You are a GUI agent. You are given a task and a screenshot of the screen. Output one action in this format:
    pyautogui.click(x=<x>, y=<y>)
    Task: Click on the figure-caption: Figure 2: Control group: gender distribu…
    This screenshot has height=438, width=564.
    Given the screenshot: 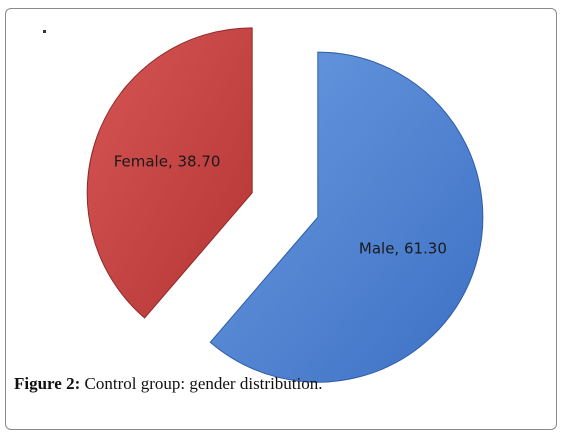 What is the action you would take?
    pyautogui.click(x=168, y=384)
    